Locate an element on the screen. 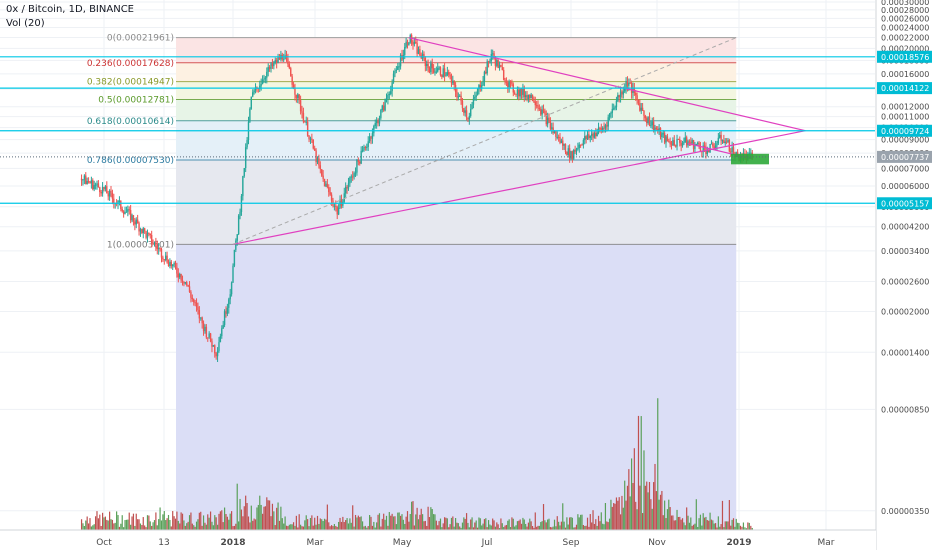  price-tick-label: 0.00016000 is located at coordinates (905, 74).